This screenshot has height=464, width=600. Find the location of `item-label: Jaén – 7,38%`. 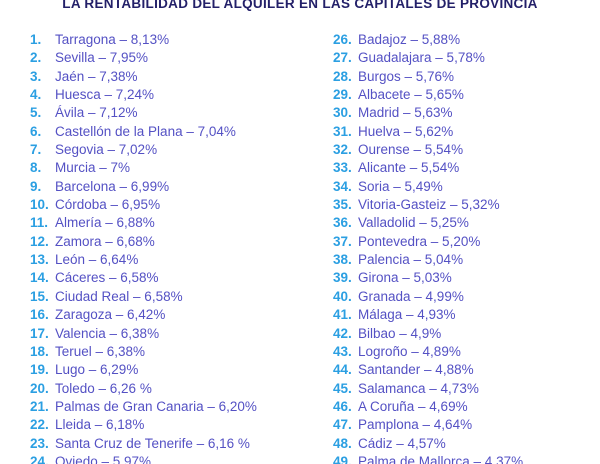

item-label: Jaén – 7,38% is located at coordinates (96, 76).